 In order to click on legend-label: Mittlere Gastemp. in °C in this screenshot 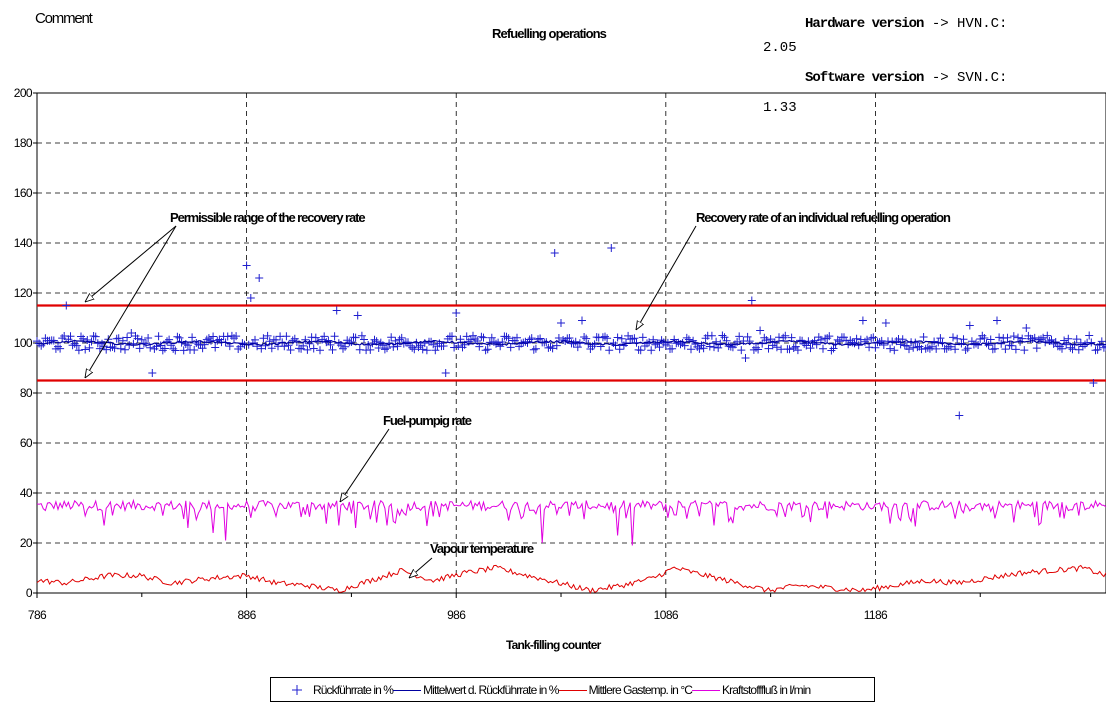, I will do `click(640, 689)`.